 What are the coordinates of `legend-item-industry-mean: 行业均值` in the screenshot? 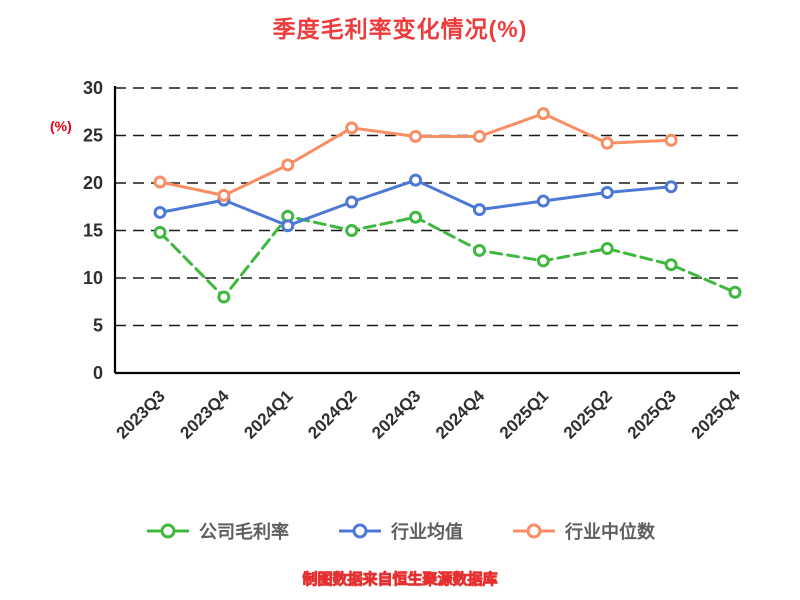 It's located at (400, 531).